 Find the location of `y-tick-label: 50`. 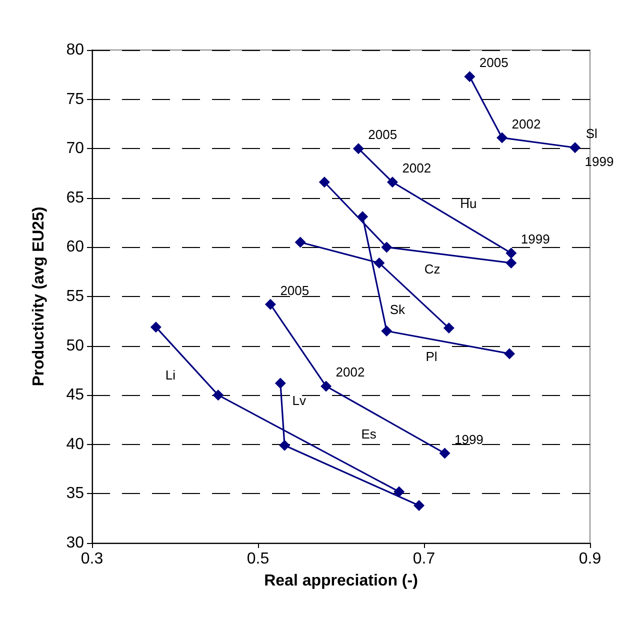

y-tick-label: 50 is located at coordinates (75, 345).